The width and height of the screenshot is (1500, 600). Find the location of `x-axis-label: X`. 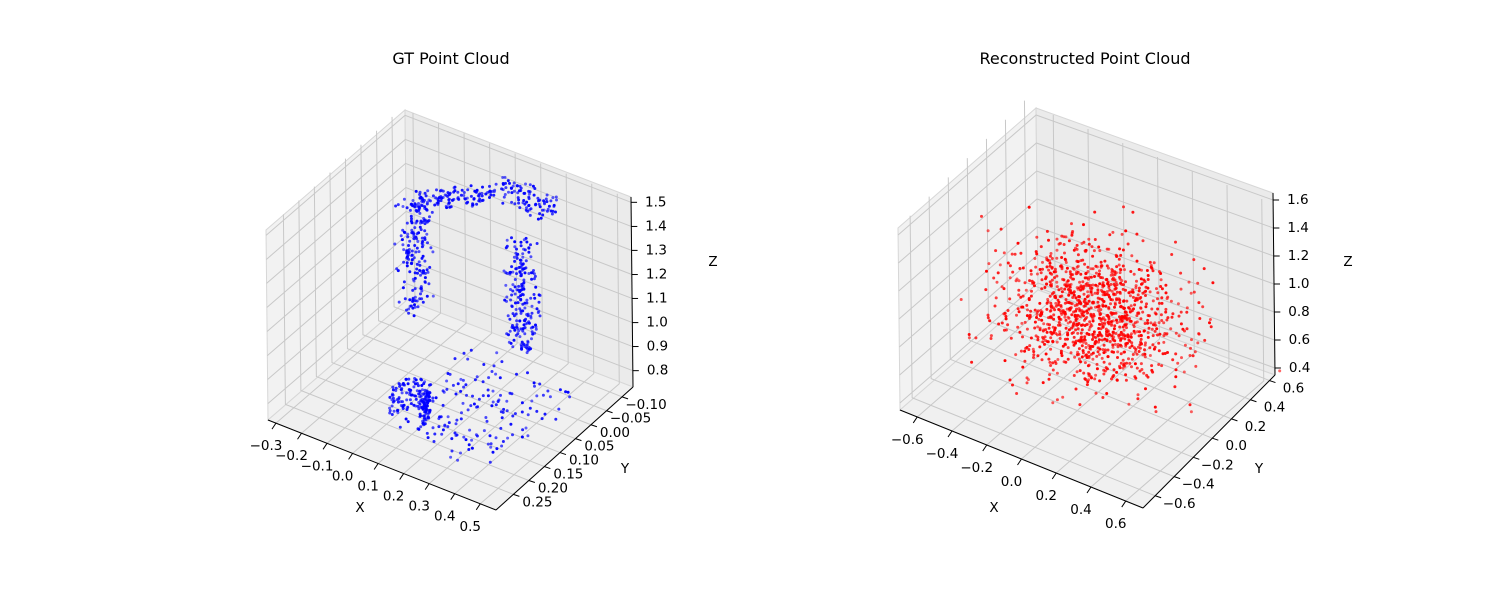

x-axis-label: X is located at coordinates (359, 508).